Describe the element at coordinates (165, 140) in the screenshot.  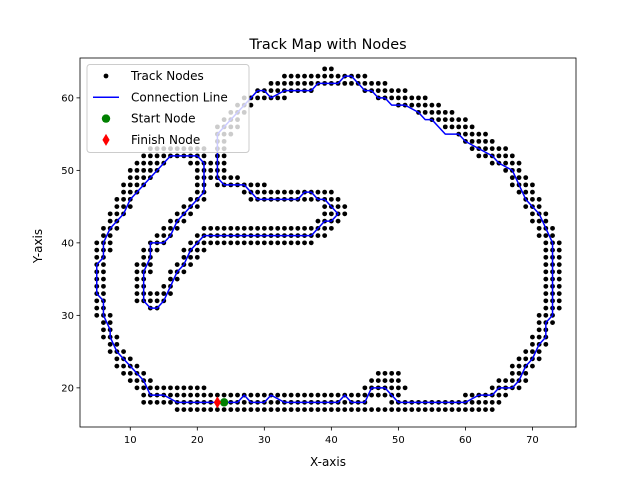
I see `legend-finish-node-label: Finish Node` at that location.